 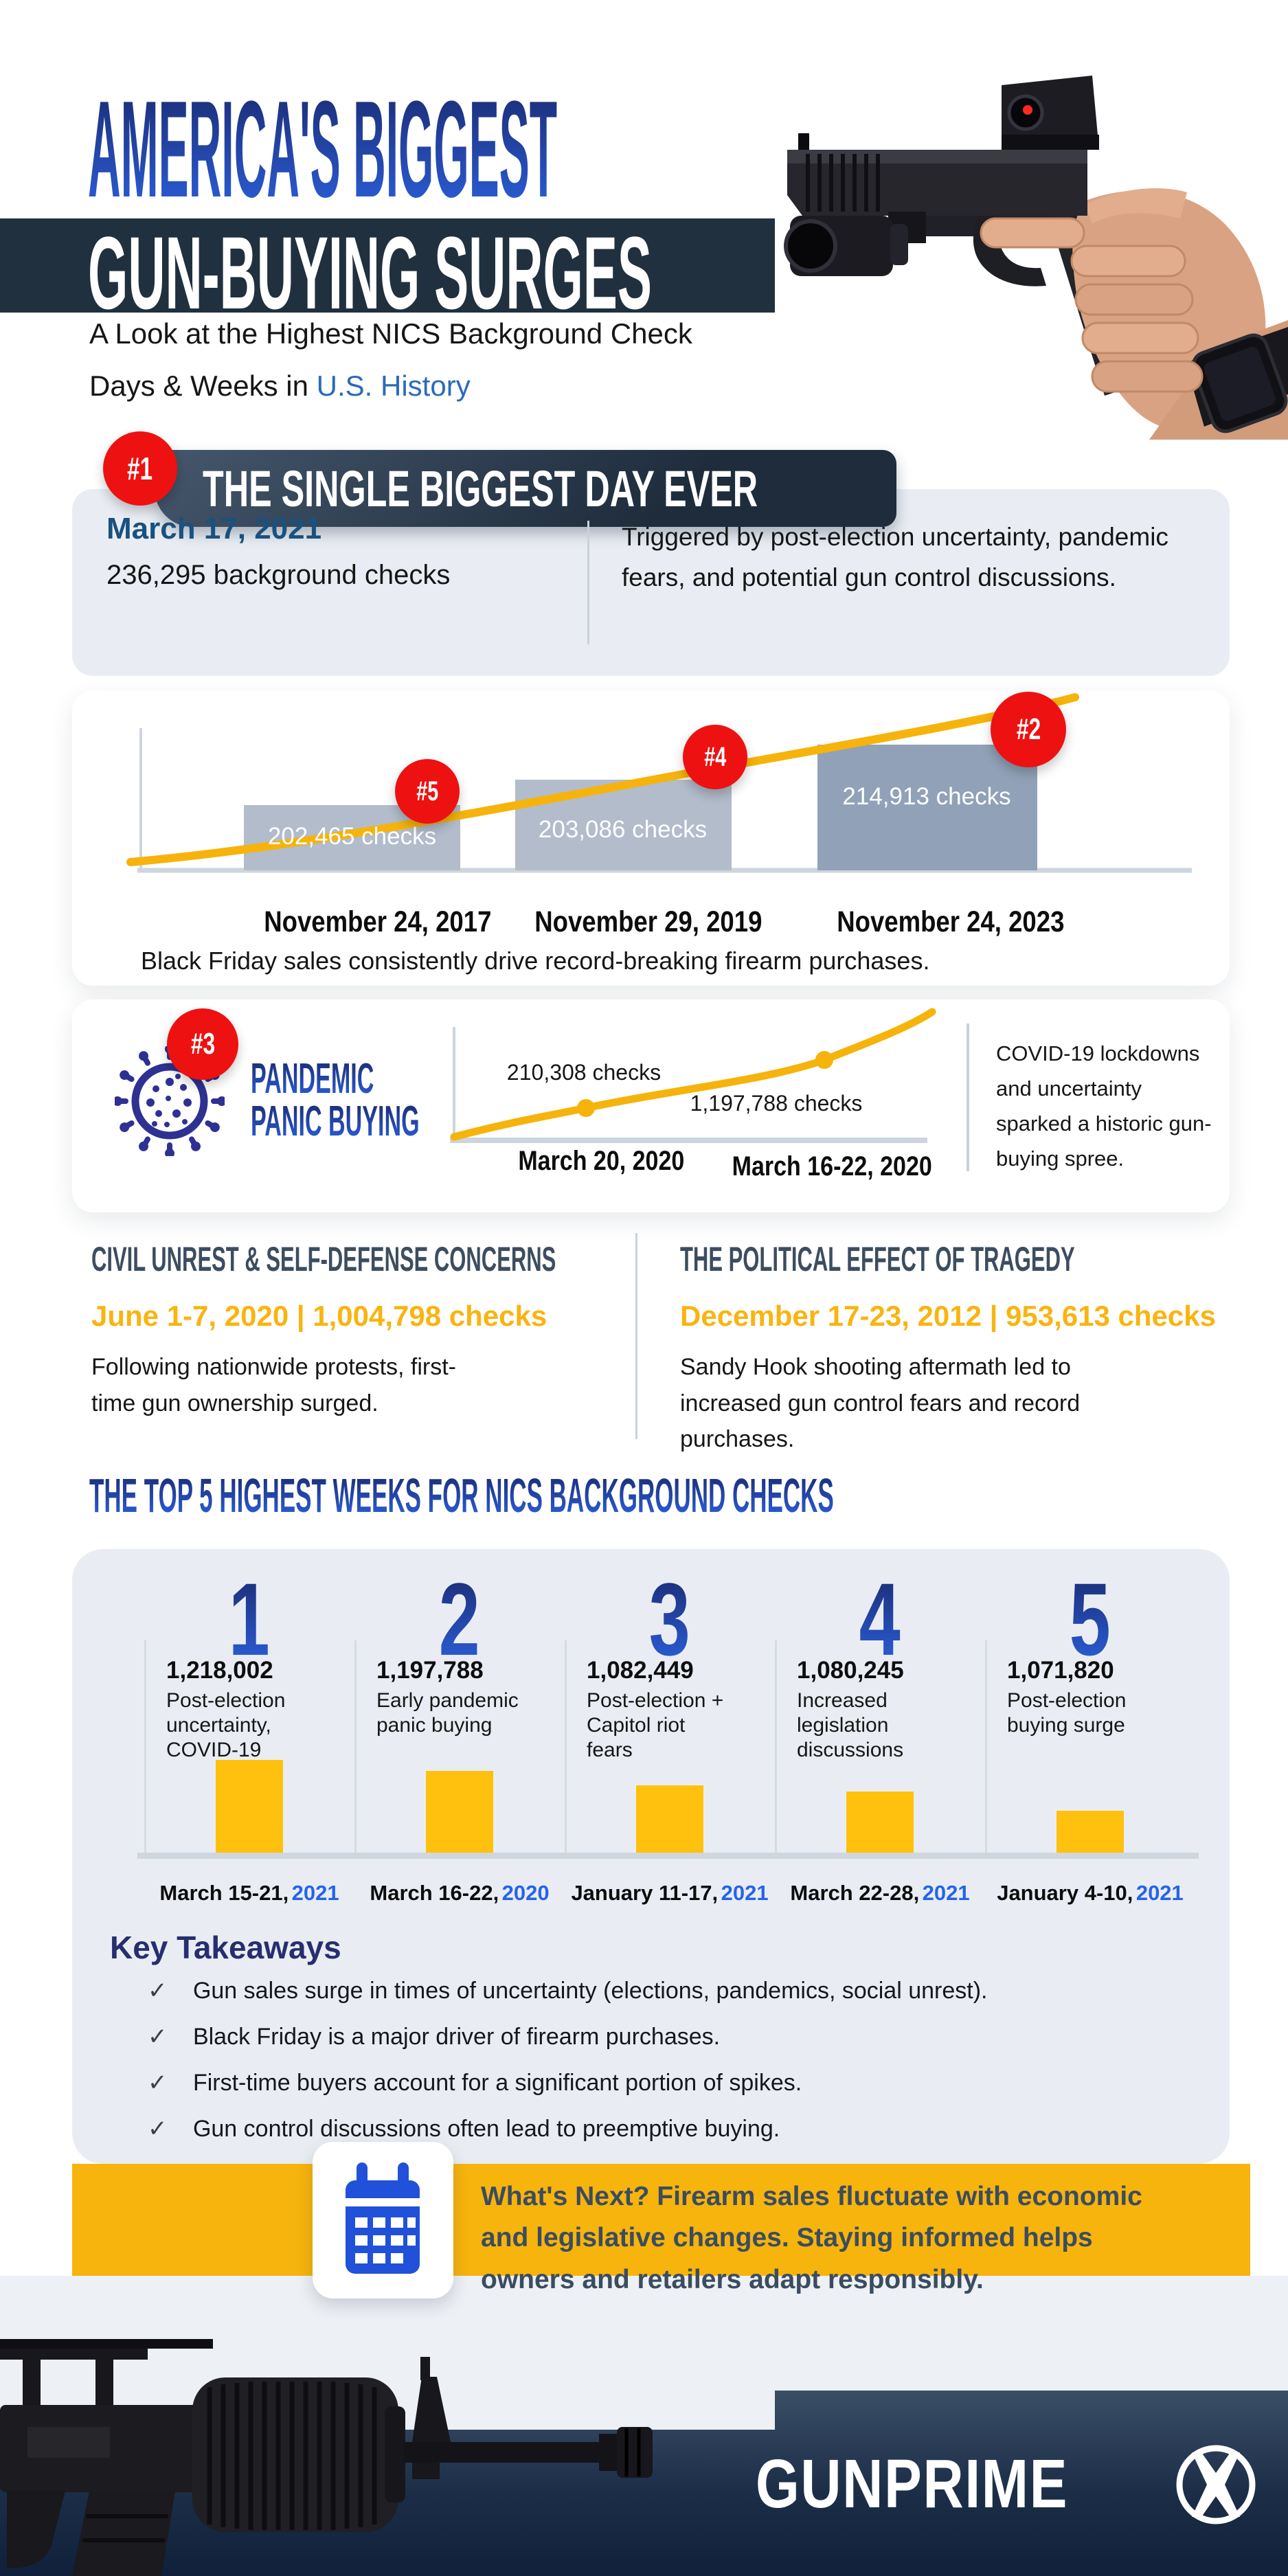 I want to click on rank-badge-1-label: #1, so click(x=140, y=468).